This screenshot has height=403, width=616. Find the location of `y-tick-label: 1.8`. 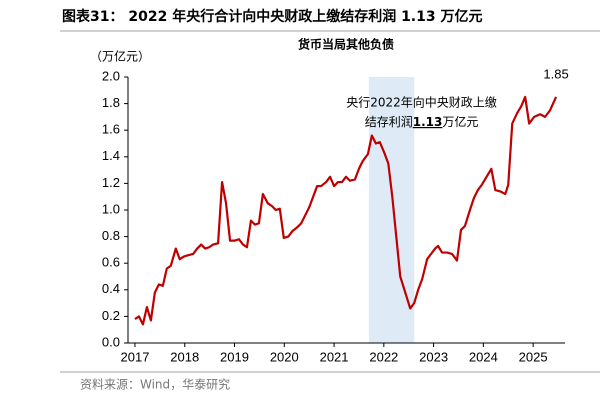

y-tick-label: 1.8 is located at coordinates (111, 102).